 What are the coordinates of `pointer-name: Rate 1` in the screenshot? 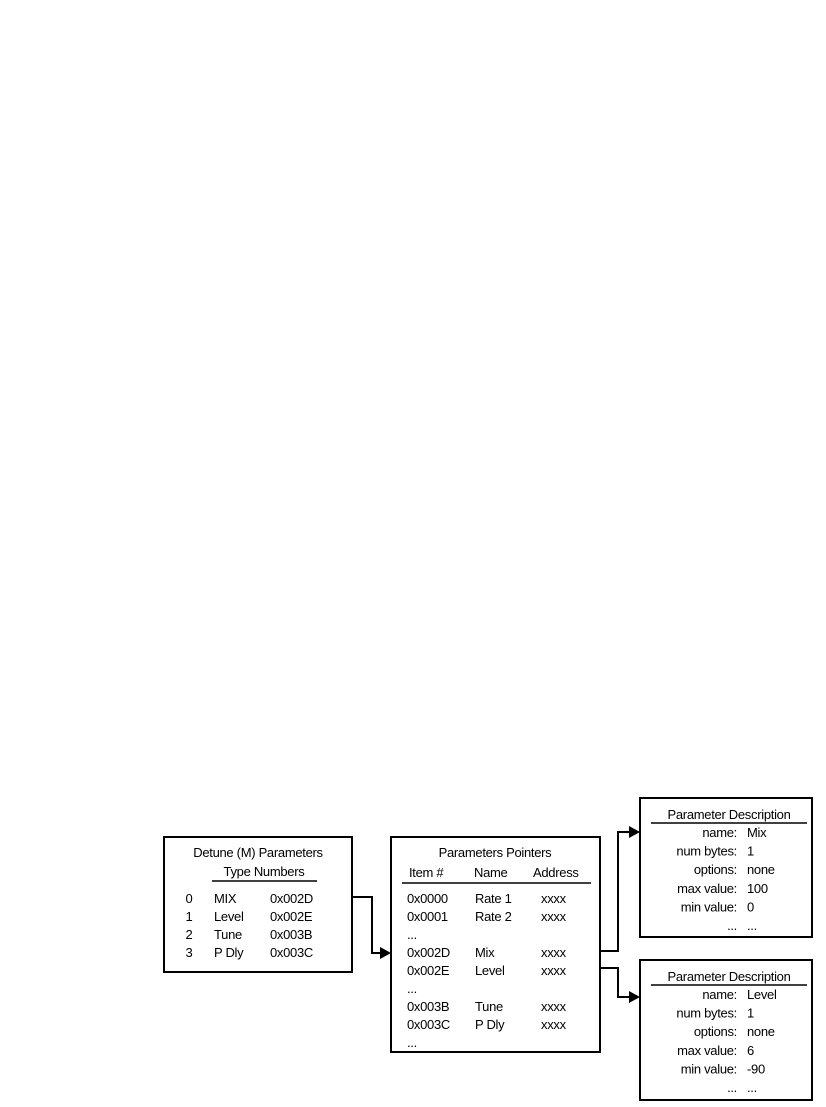 It's located at (493, 898).